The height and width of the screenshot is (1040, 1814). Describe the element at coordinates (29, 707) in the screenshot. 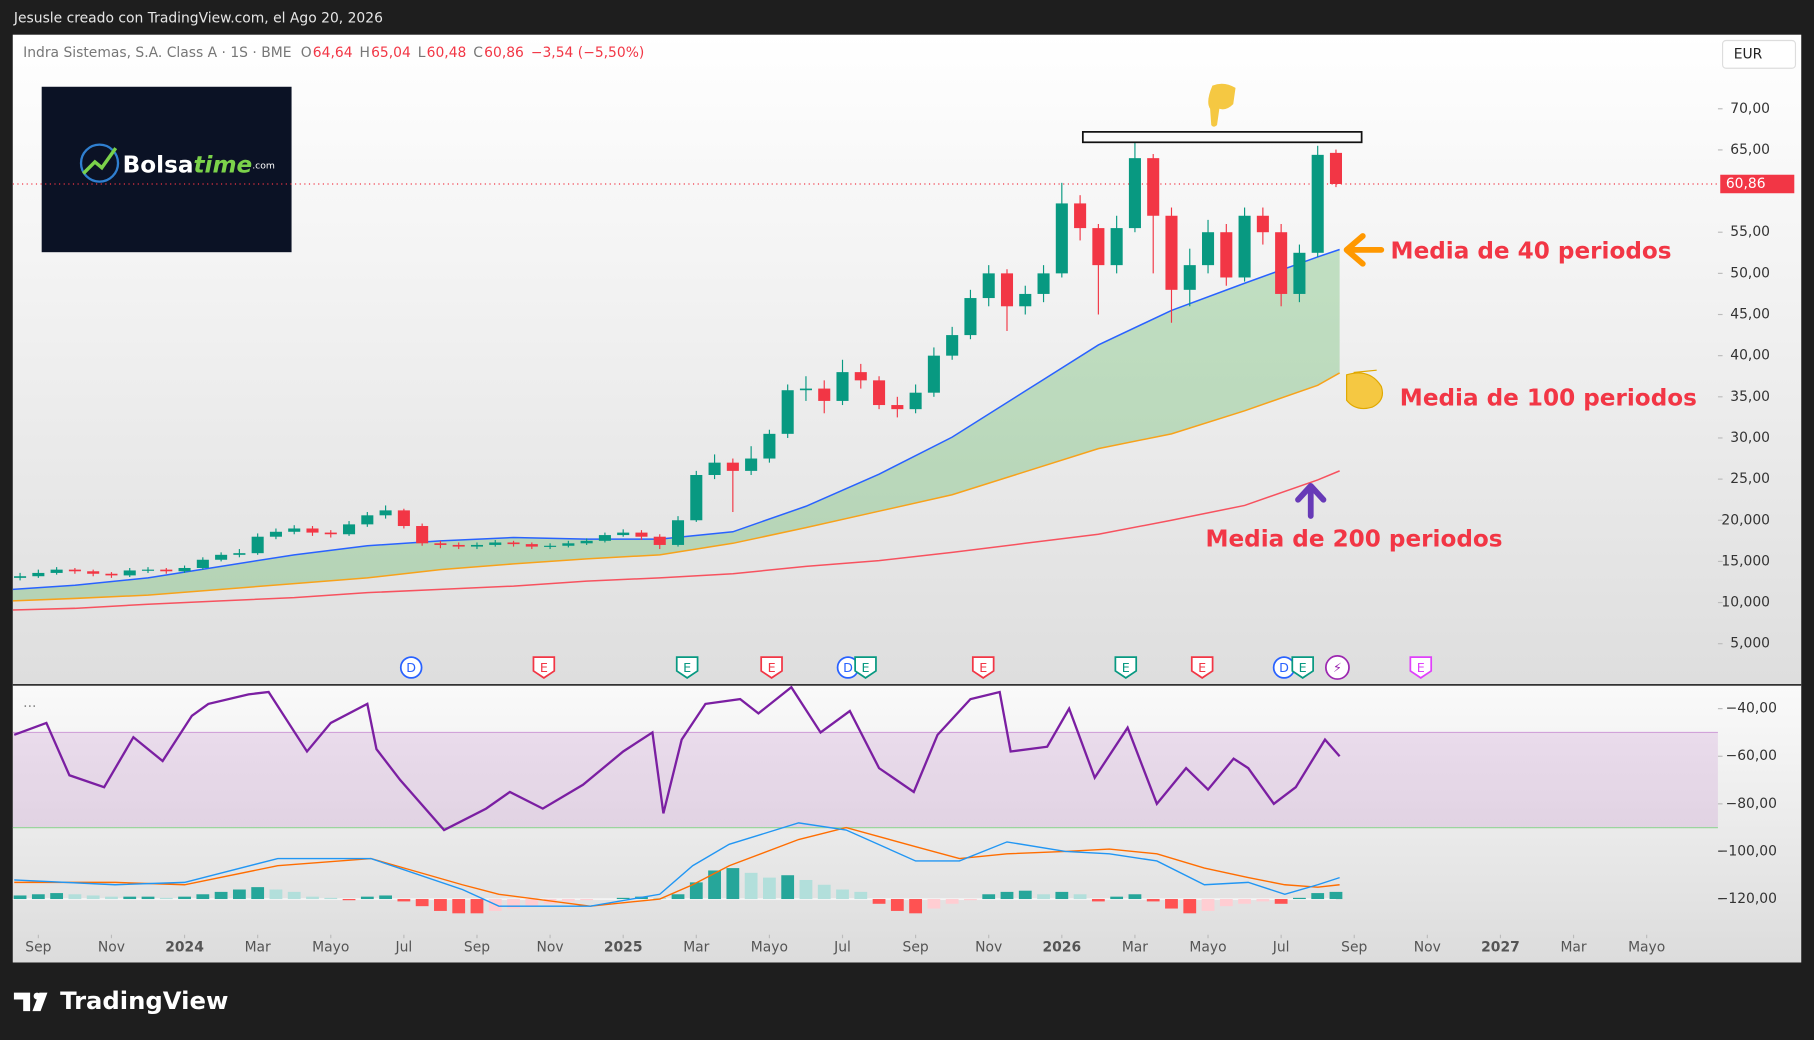

I see `pane-menu: ···` at that location.